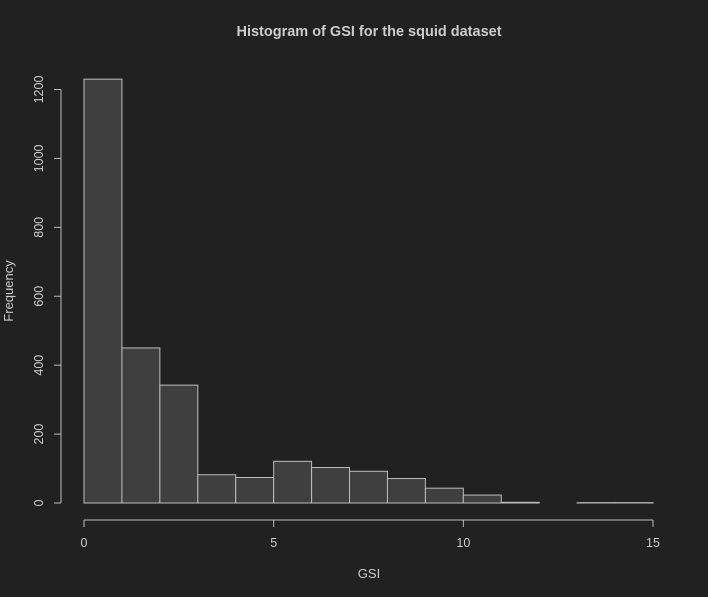  I want to click on y-axis-tick-label: 600, so click(39, 296).